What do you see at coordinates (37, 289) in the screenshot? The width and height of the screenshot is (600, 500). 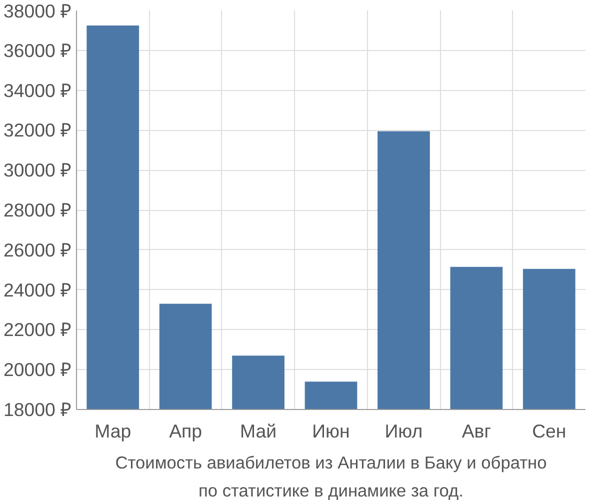 I see `y-tick-label: 24000 ₽` at bounding box center [37, 289].